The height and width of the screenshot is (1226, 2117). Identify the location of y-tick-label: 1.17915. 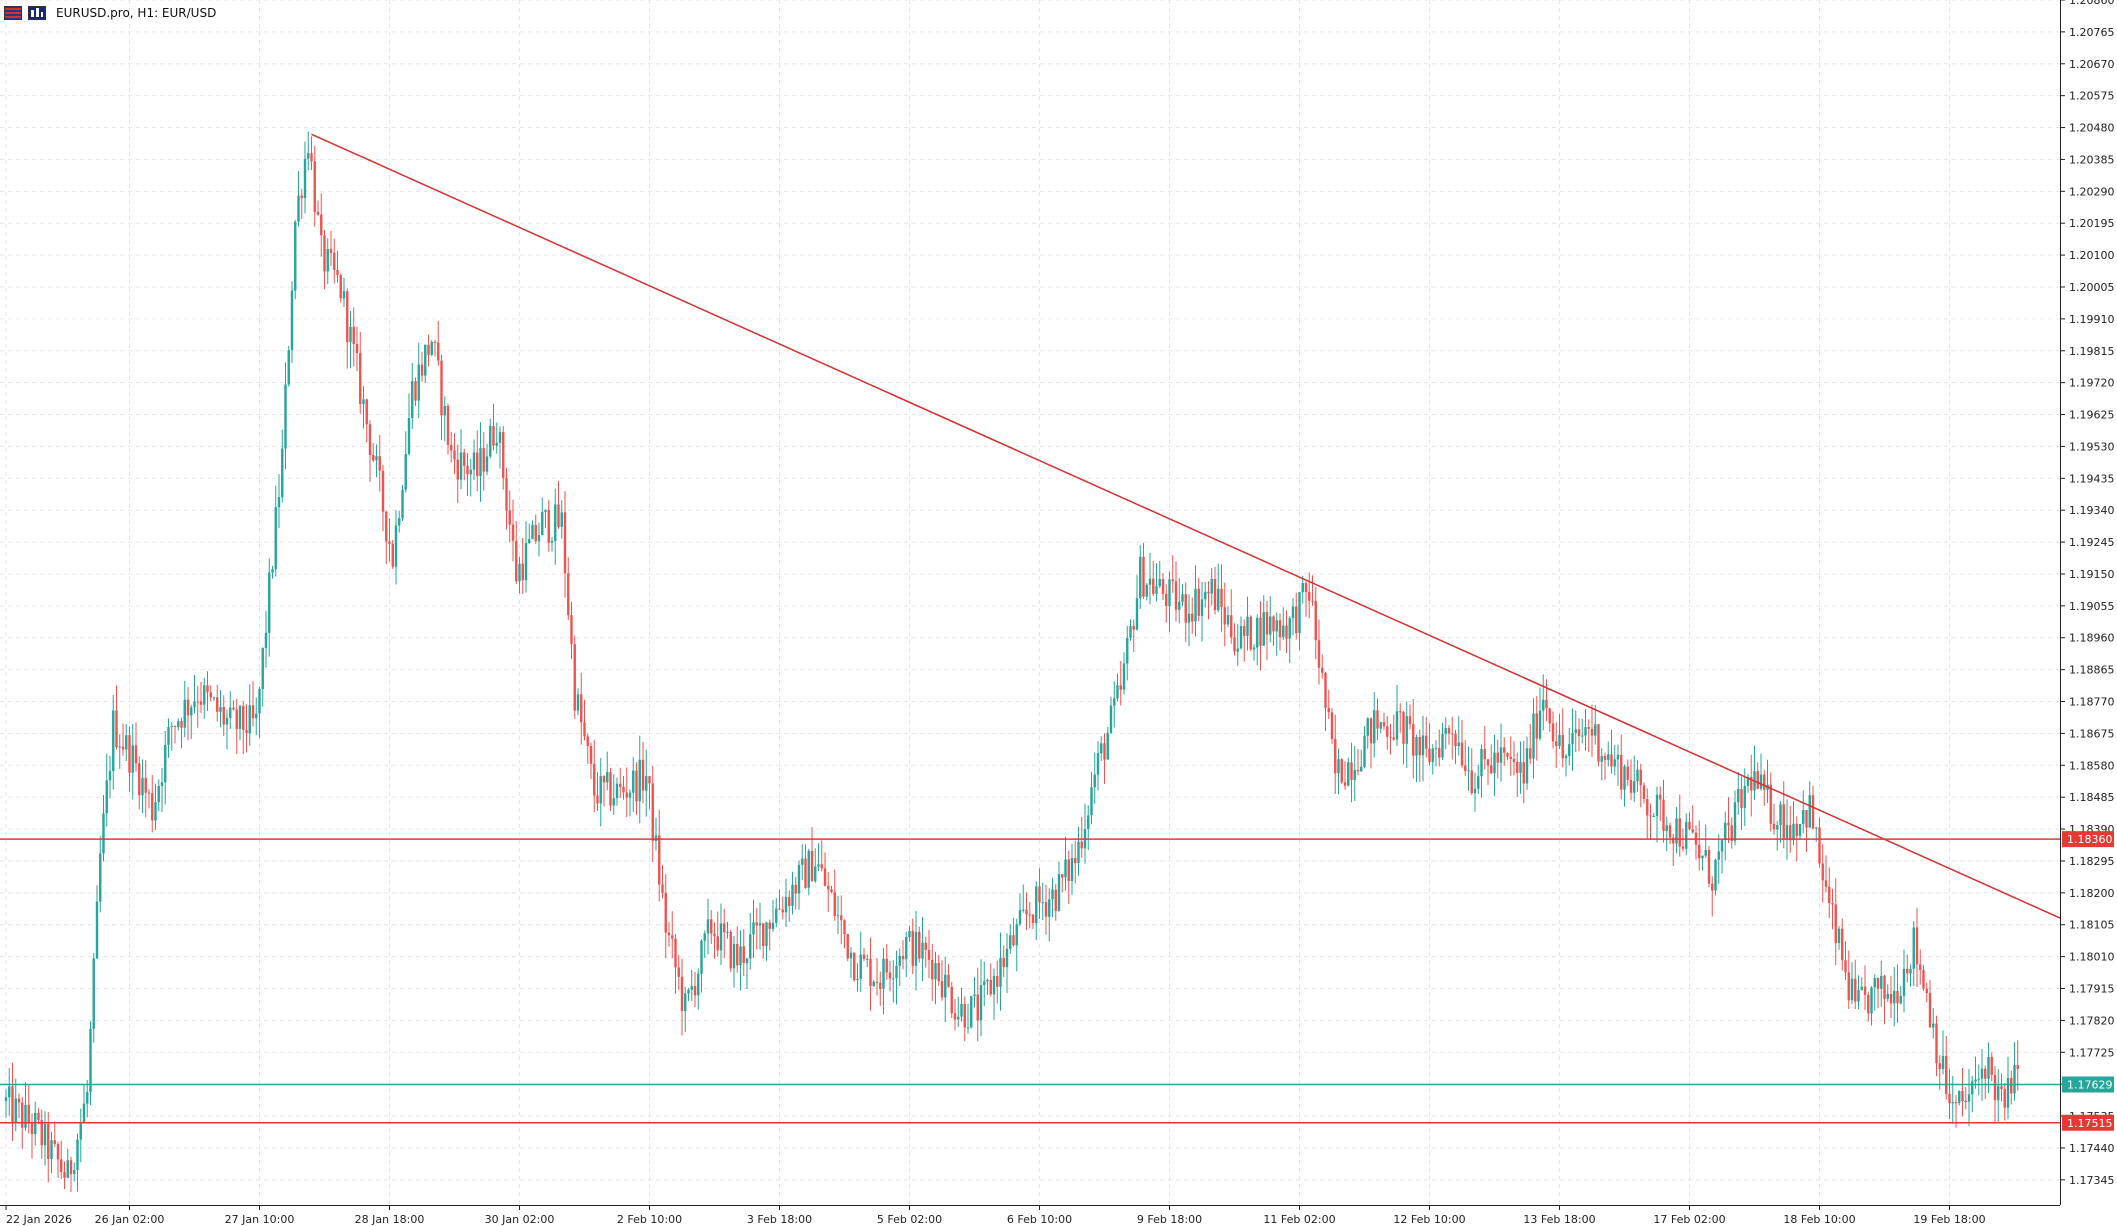
(2092, 989).